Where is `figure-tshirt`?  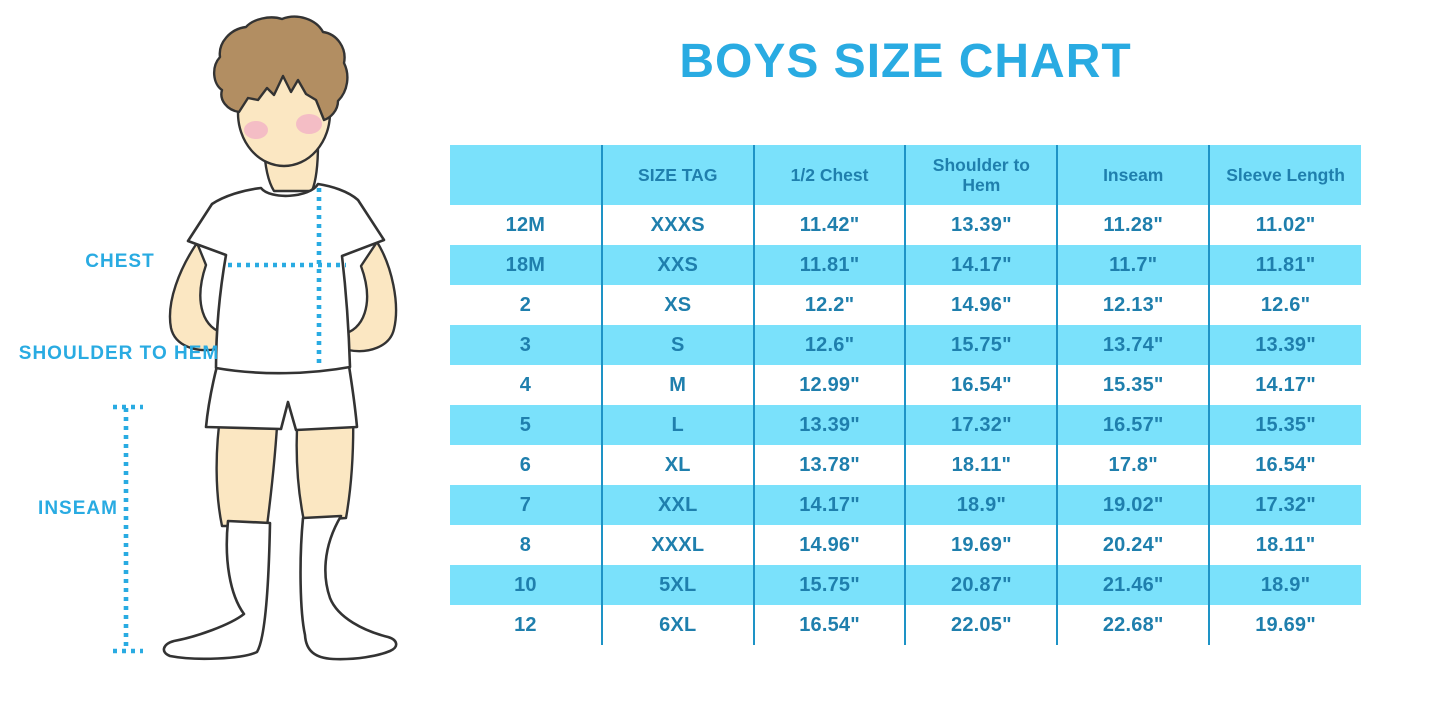 figure-tshirt is located at coordinates (286, 278).